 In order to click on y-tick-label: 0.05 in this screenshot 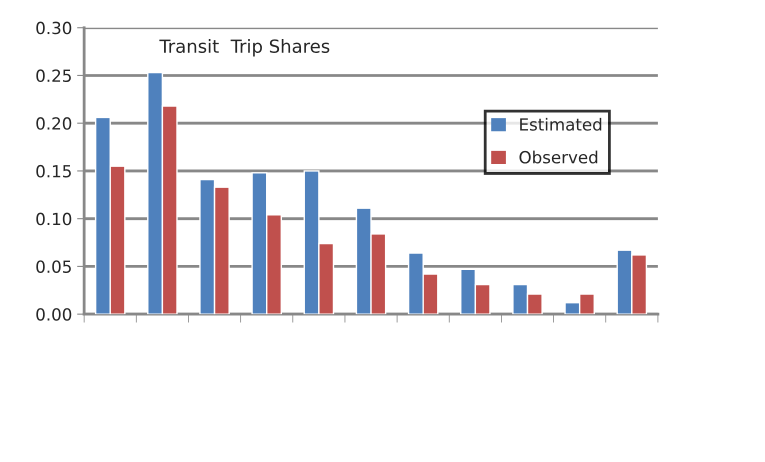, I will do `click(53, 266)`.